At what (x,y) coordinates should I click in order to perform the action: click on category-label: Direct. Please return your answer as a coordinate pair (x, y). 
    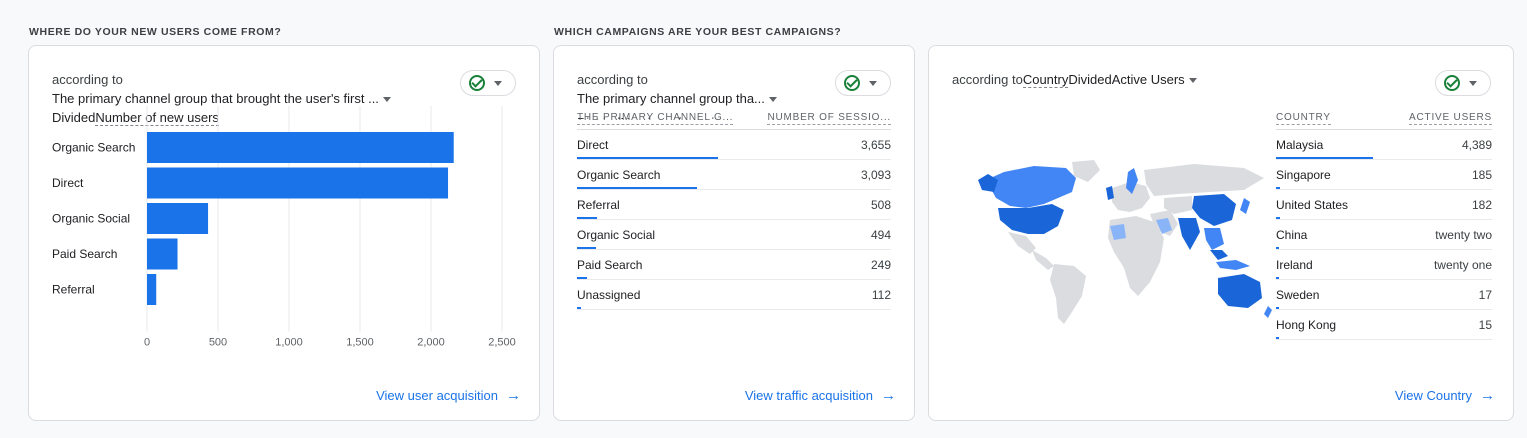
    Looking at the image, I should click on (68, 183).